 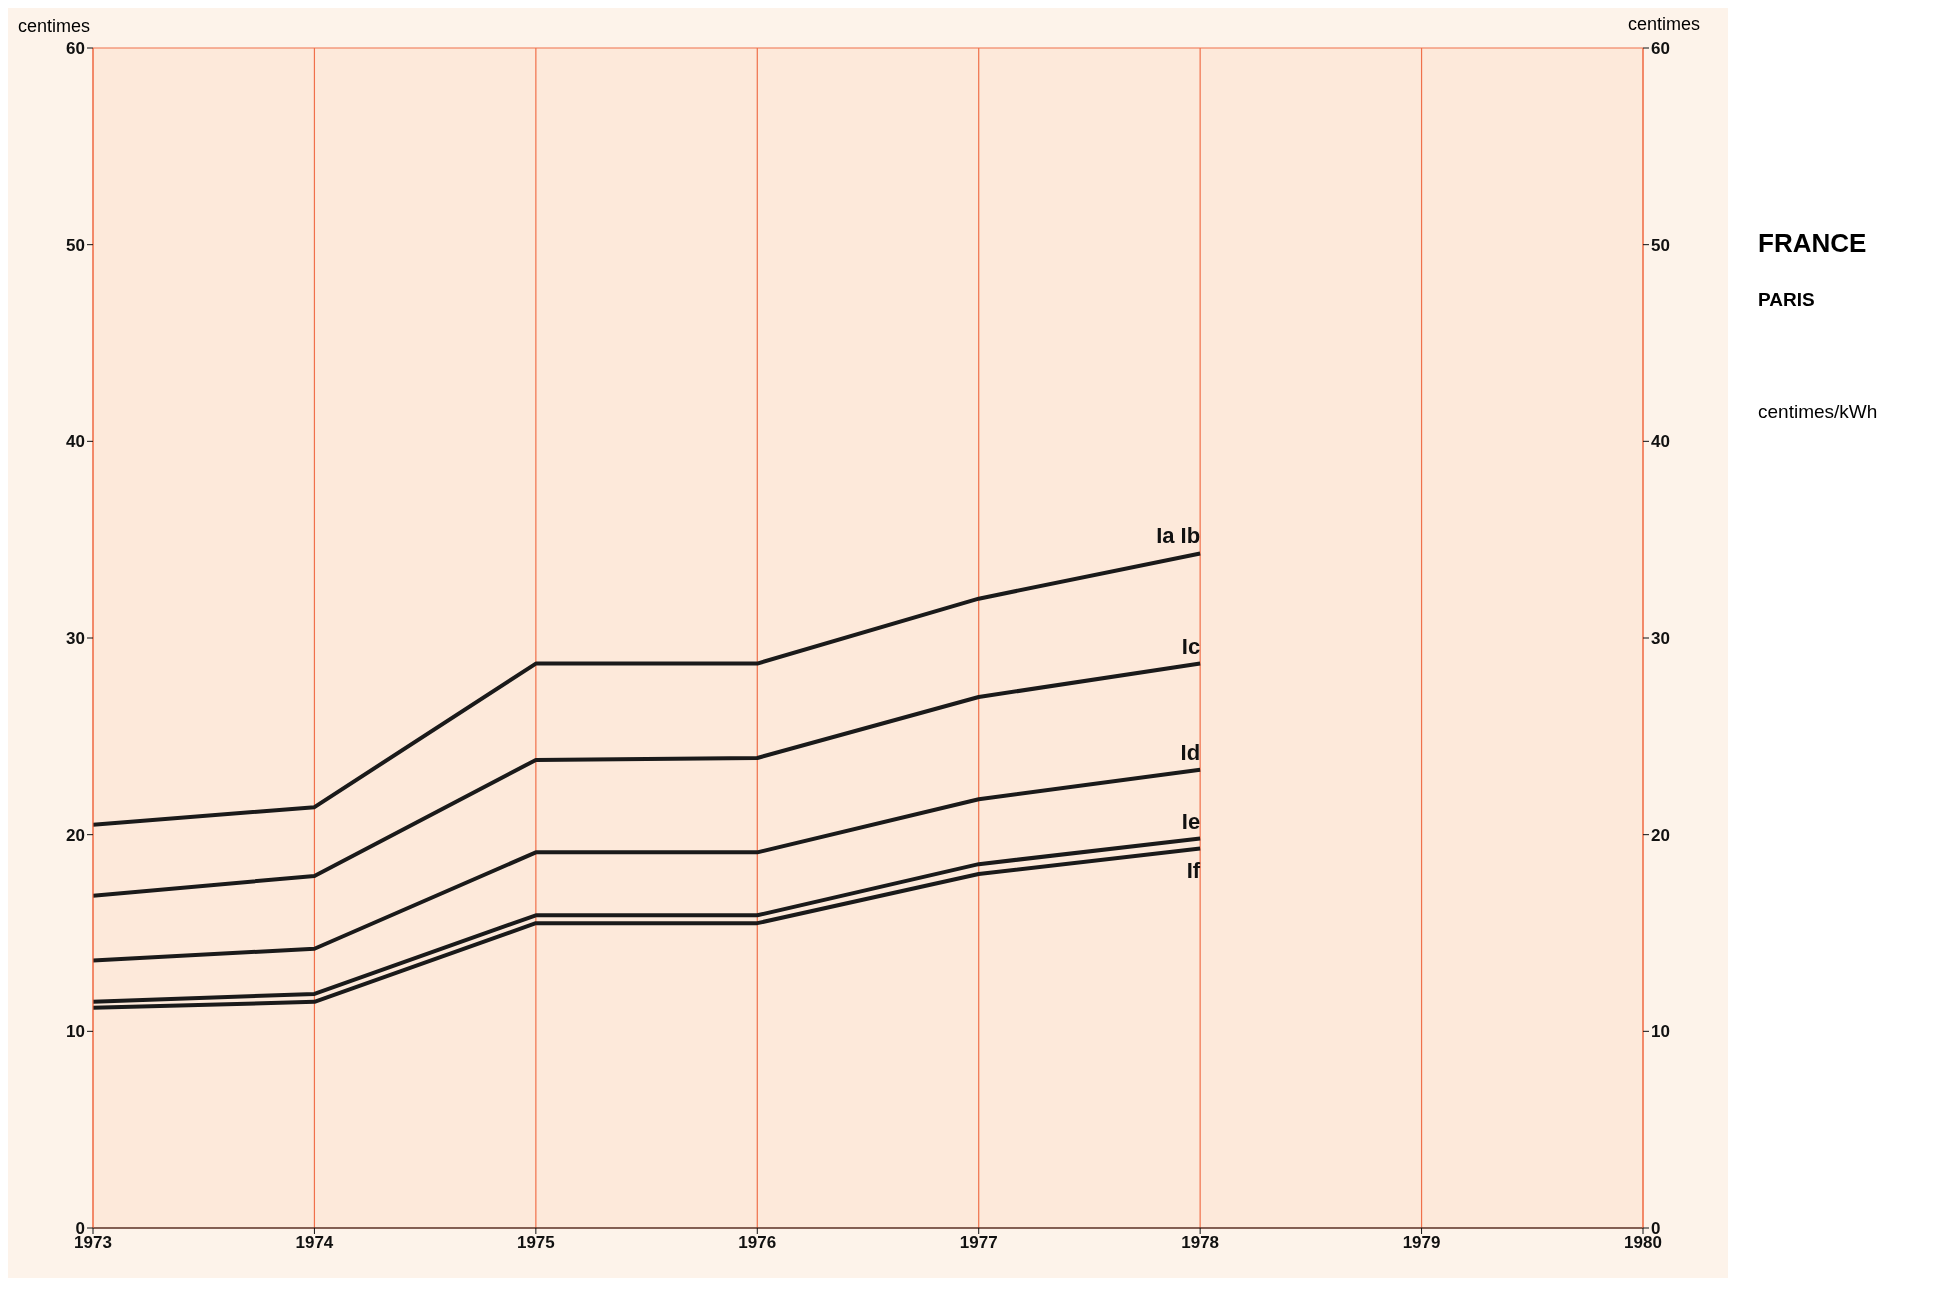 I want to click on y-tick-label: 60, so click(x=75, y=49).